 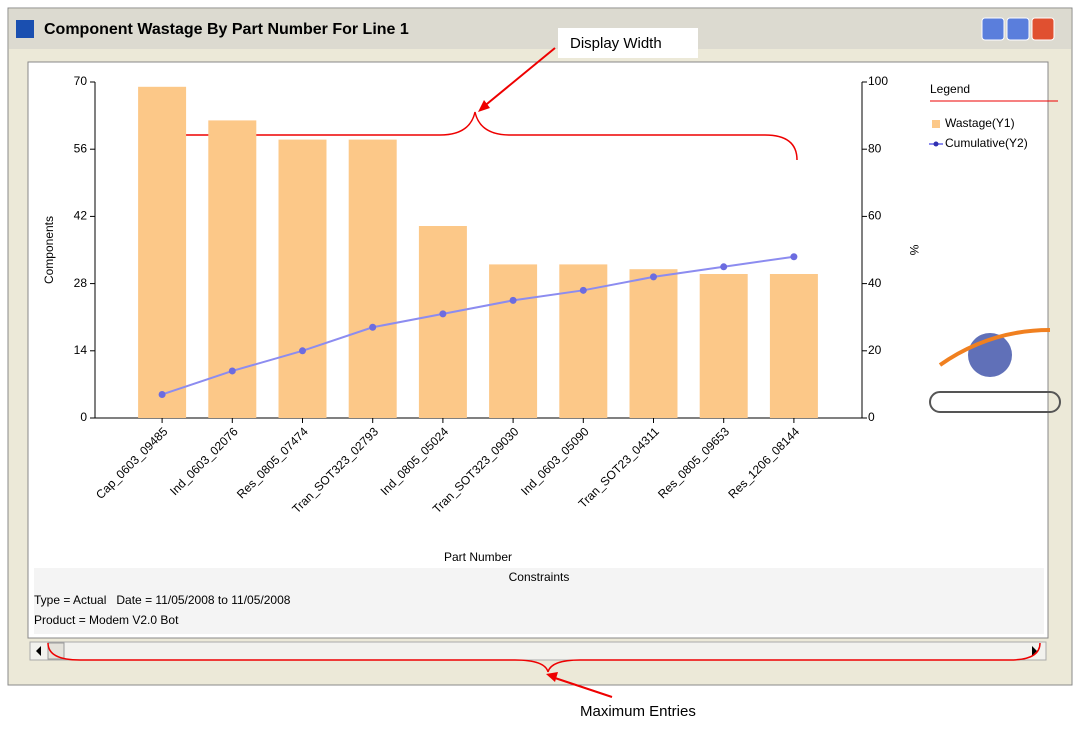 I want to click on y2-axis-label: %, so click(x=914, y=250).